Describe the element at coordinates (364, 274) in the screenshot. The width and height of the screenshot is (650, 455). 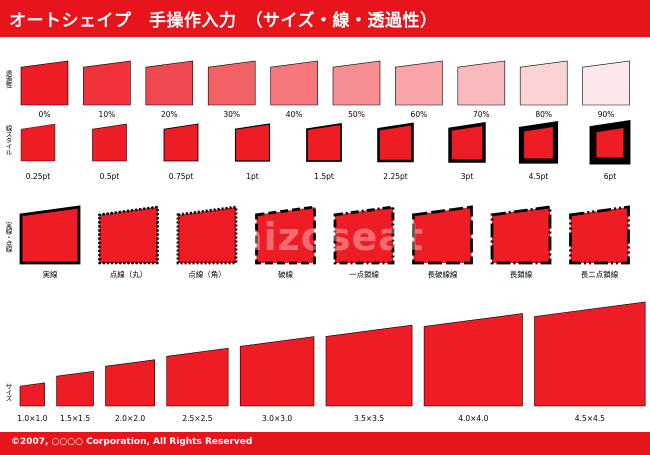
I see `dash-style-caption: 一点鎖線` at that location.